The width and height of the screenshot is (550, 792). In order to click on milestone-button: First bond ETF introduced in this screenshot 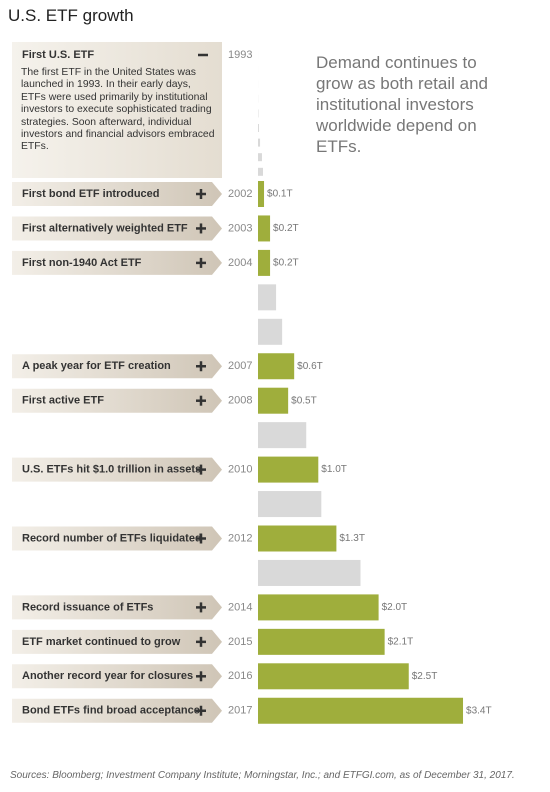, I will do `click(117, 194)`.